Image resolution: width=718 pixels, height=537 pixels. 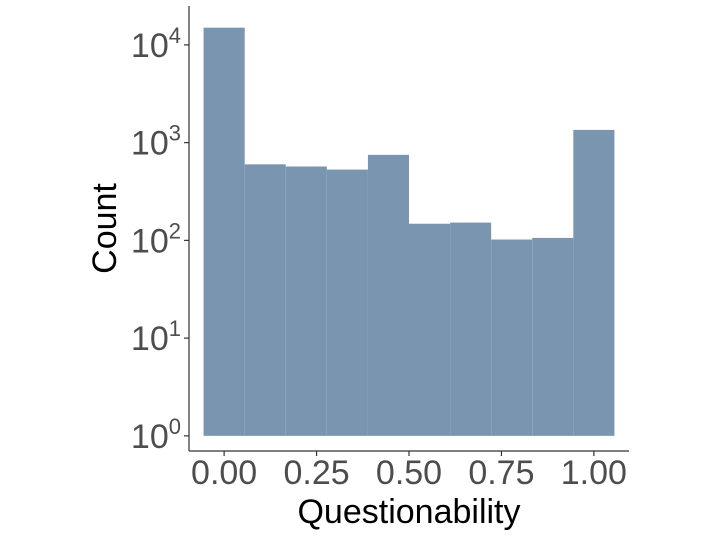 What do you see at coordinates (316, 473) in the screenshot?
I see `x-tick-label-1: 0.25` at bounding box center [316, 473].